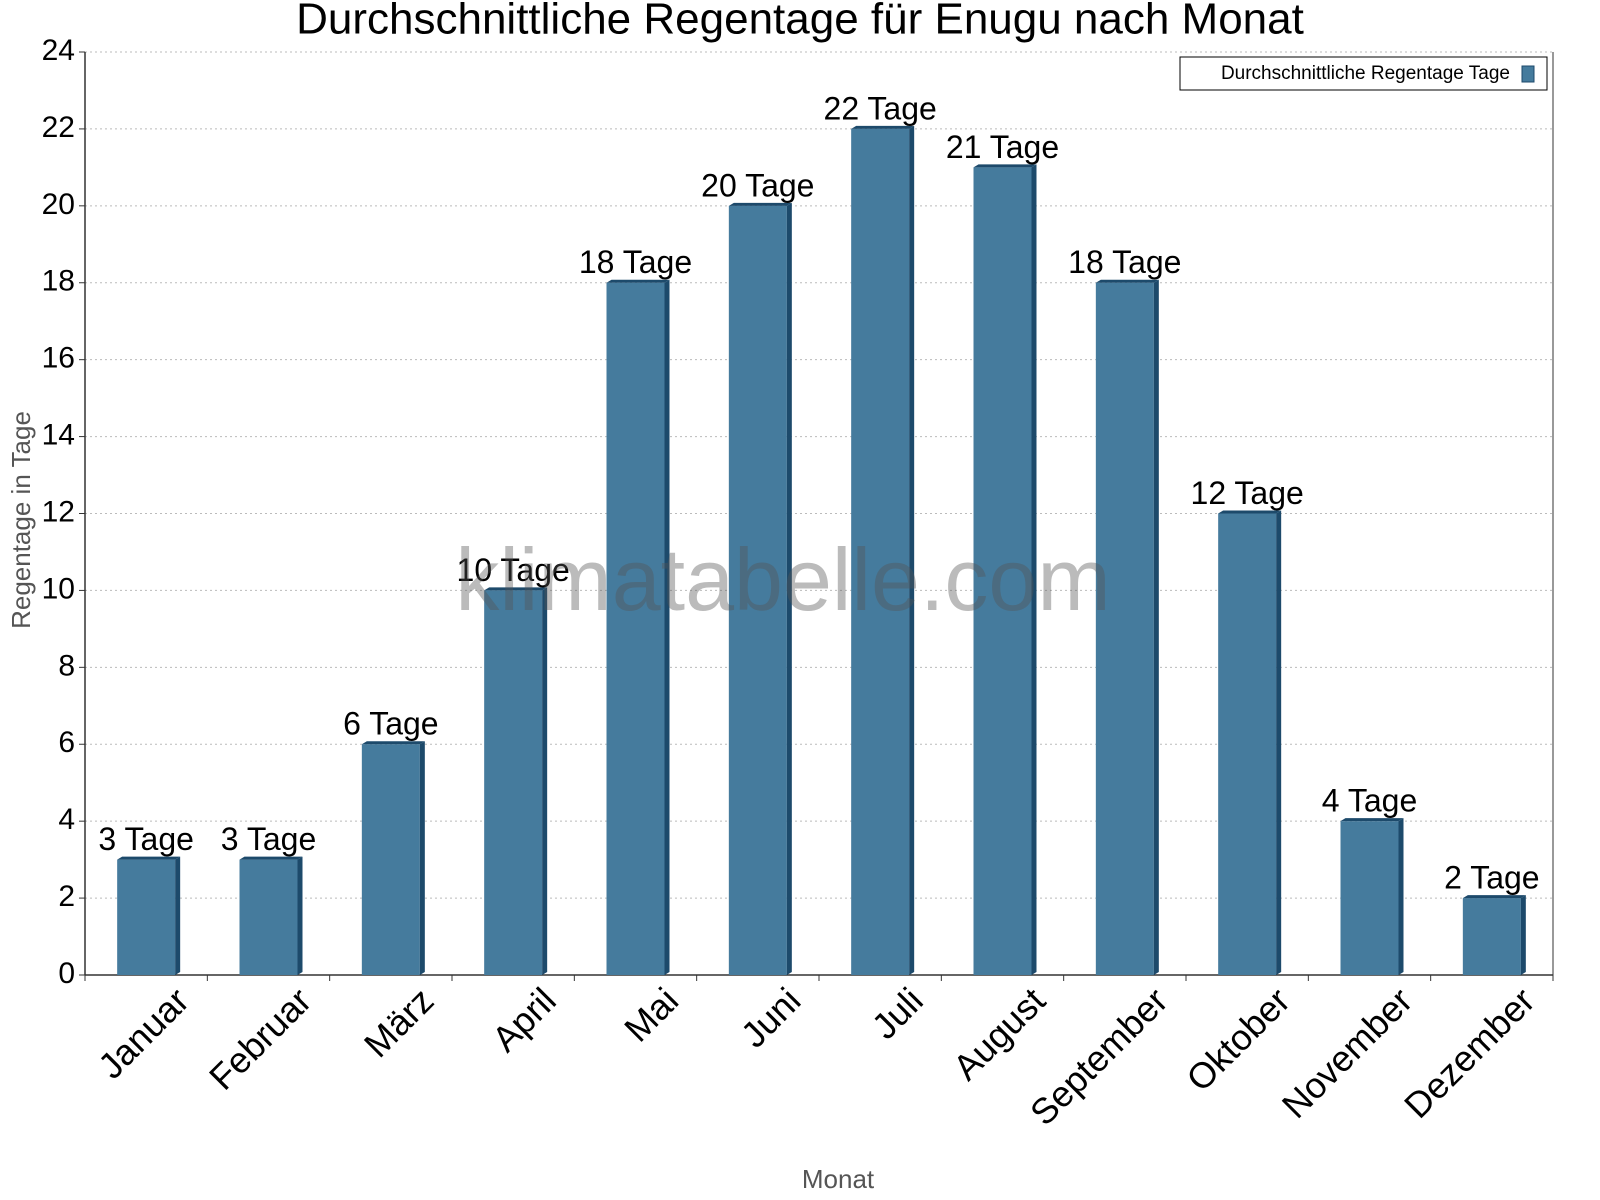 The height and width of the screenshot is (1200, 1600). I want to click on y-tick-label: 14, so click(58, 435).